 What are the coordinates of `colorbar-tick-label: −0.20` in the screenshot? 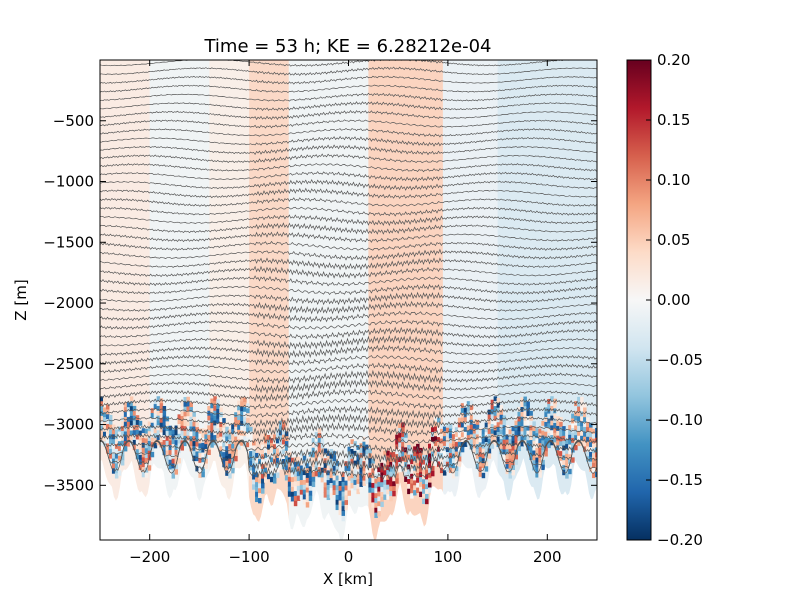 It's located at (680, 540).